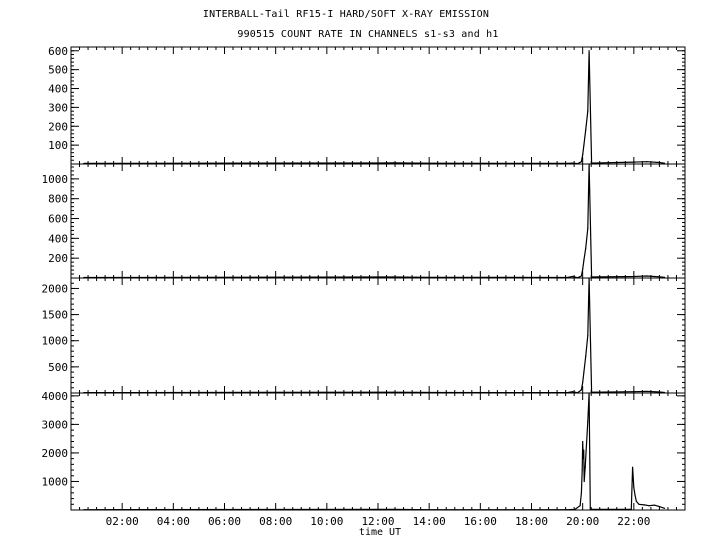 This screenshot has width=720, height=550. What do you see at coordinates (58, 70) in the screenshot?
I see `panel-1-y-tick-label: 500` at bounding box center [58, 70].